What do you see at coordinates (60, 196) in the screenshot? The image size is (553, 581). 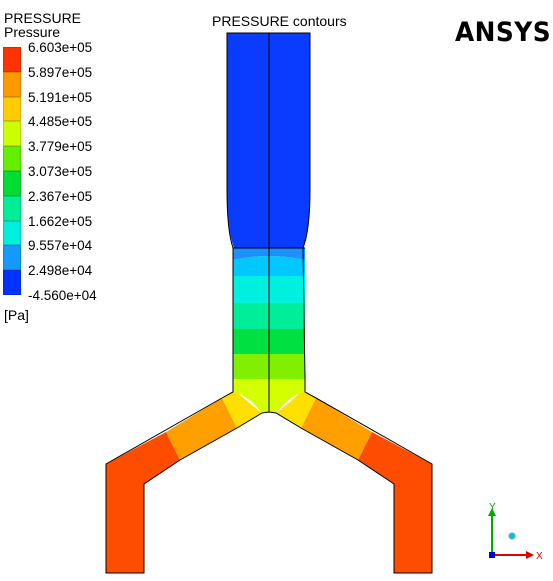 I see `legend-label: 2.367e+05` at bounding box center [60, 196].